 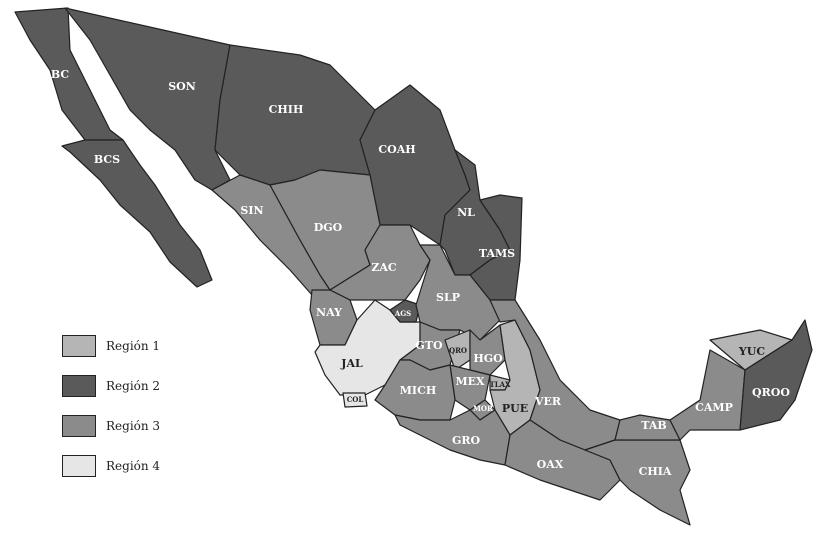 I want to click on state-label-ags: AGS, so click(x=402, y=313).